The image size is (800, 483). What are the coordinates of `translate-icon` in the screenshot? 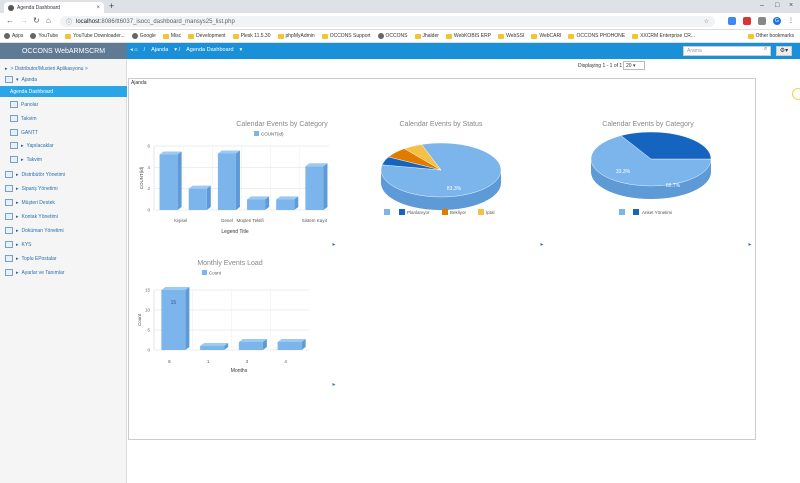 It's located at (732, 21).